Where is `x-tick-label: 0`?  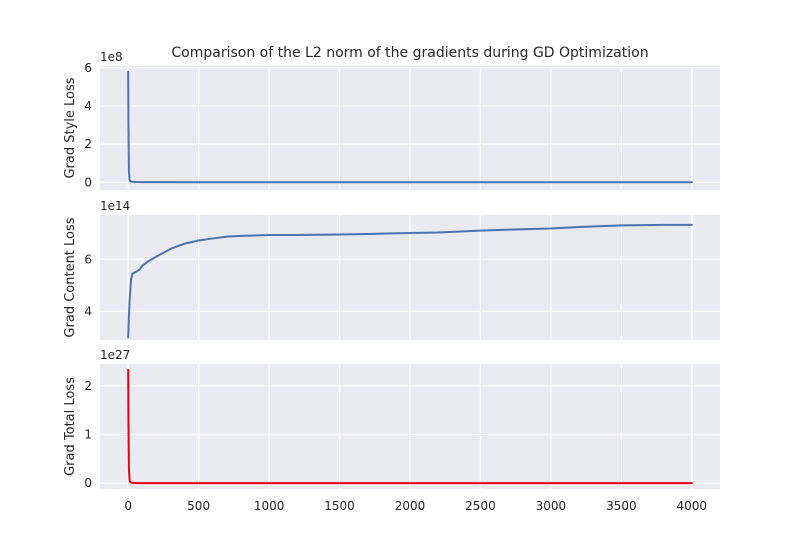
x-tick-label: 0 is located at coordinates (128, 506).